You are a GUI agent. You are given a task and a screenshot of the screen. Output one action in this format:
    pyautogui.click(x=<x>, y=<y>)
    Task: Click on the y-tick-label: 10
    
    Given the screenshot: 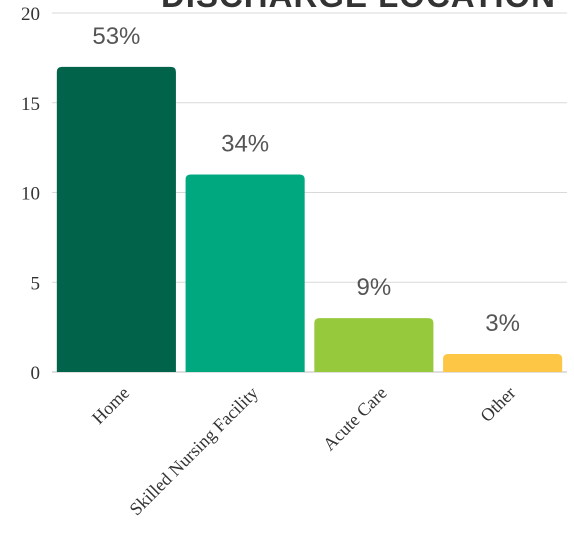 What is the action you would take?
    pyautogui.click(x=30, y=194)
    